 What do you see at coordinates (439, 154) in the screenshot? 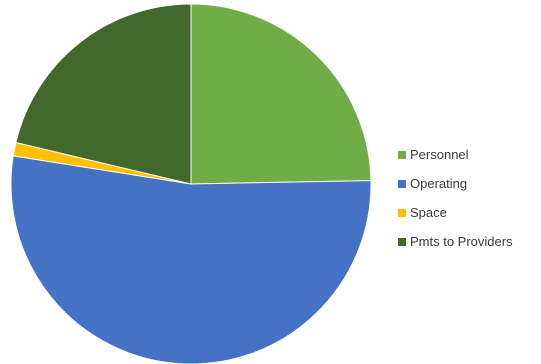
I see `legend-label-personnel: Personnel` at bounding box center [439, 154].